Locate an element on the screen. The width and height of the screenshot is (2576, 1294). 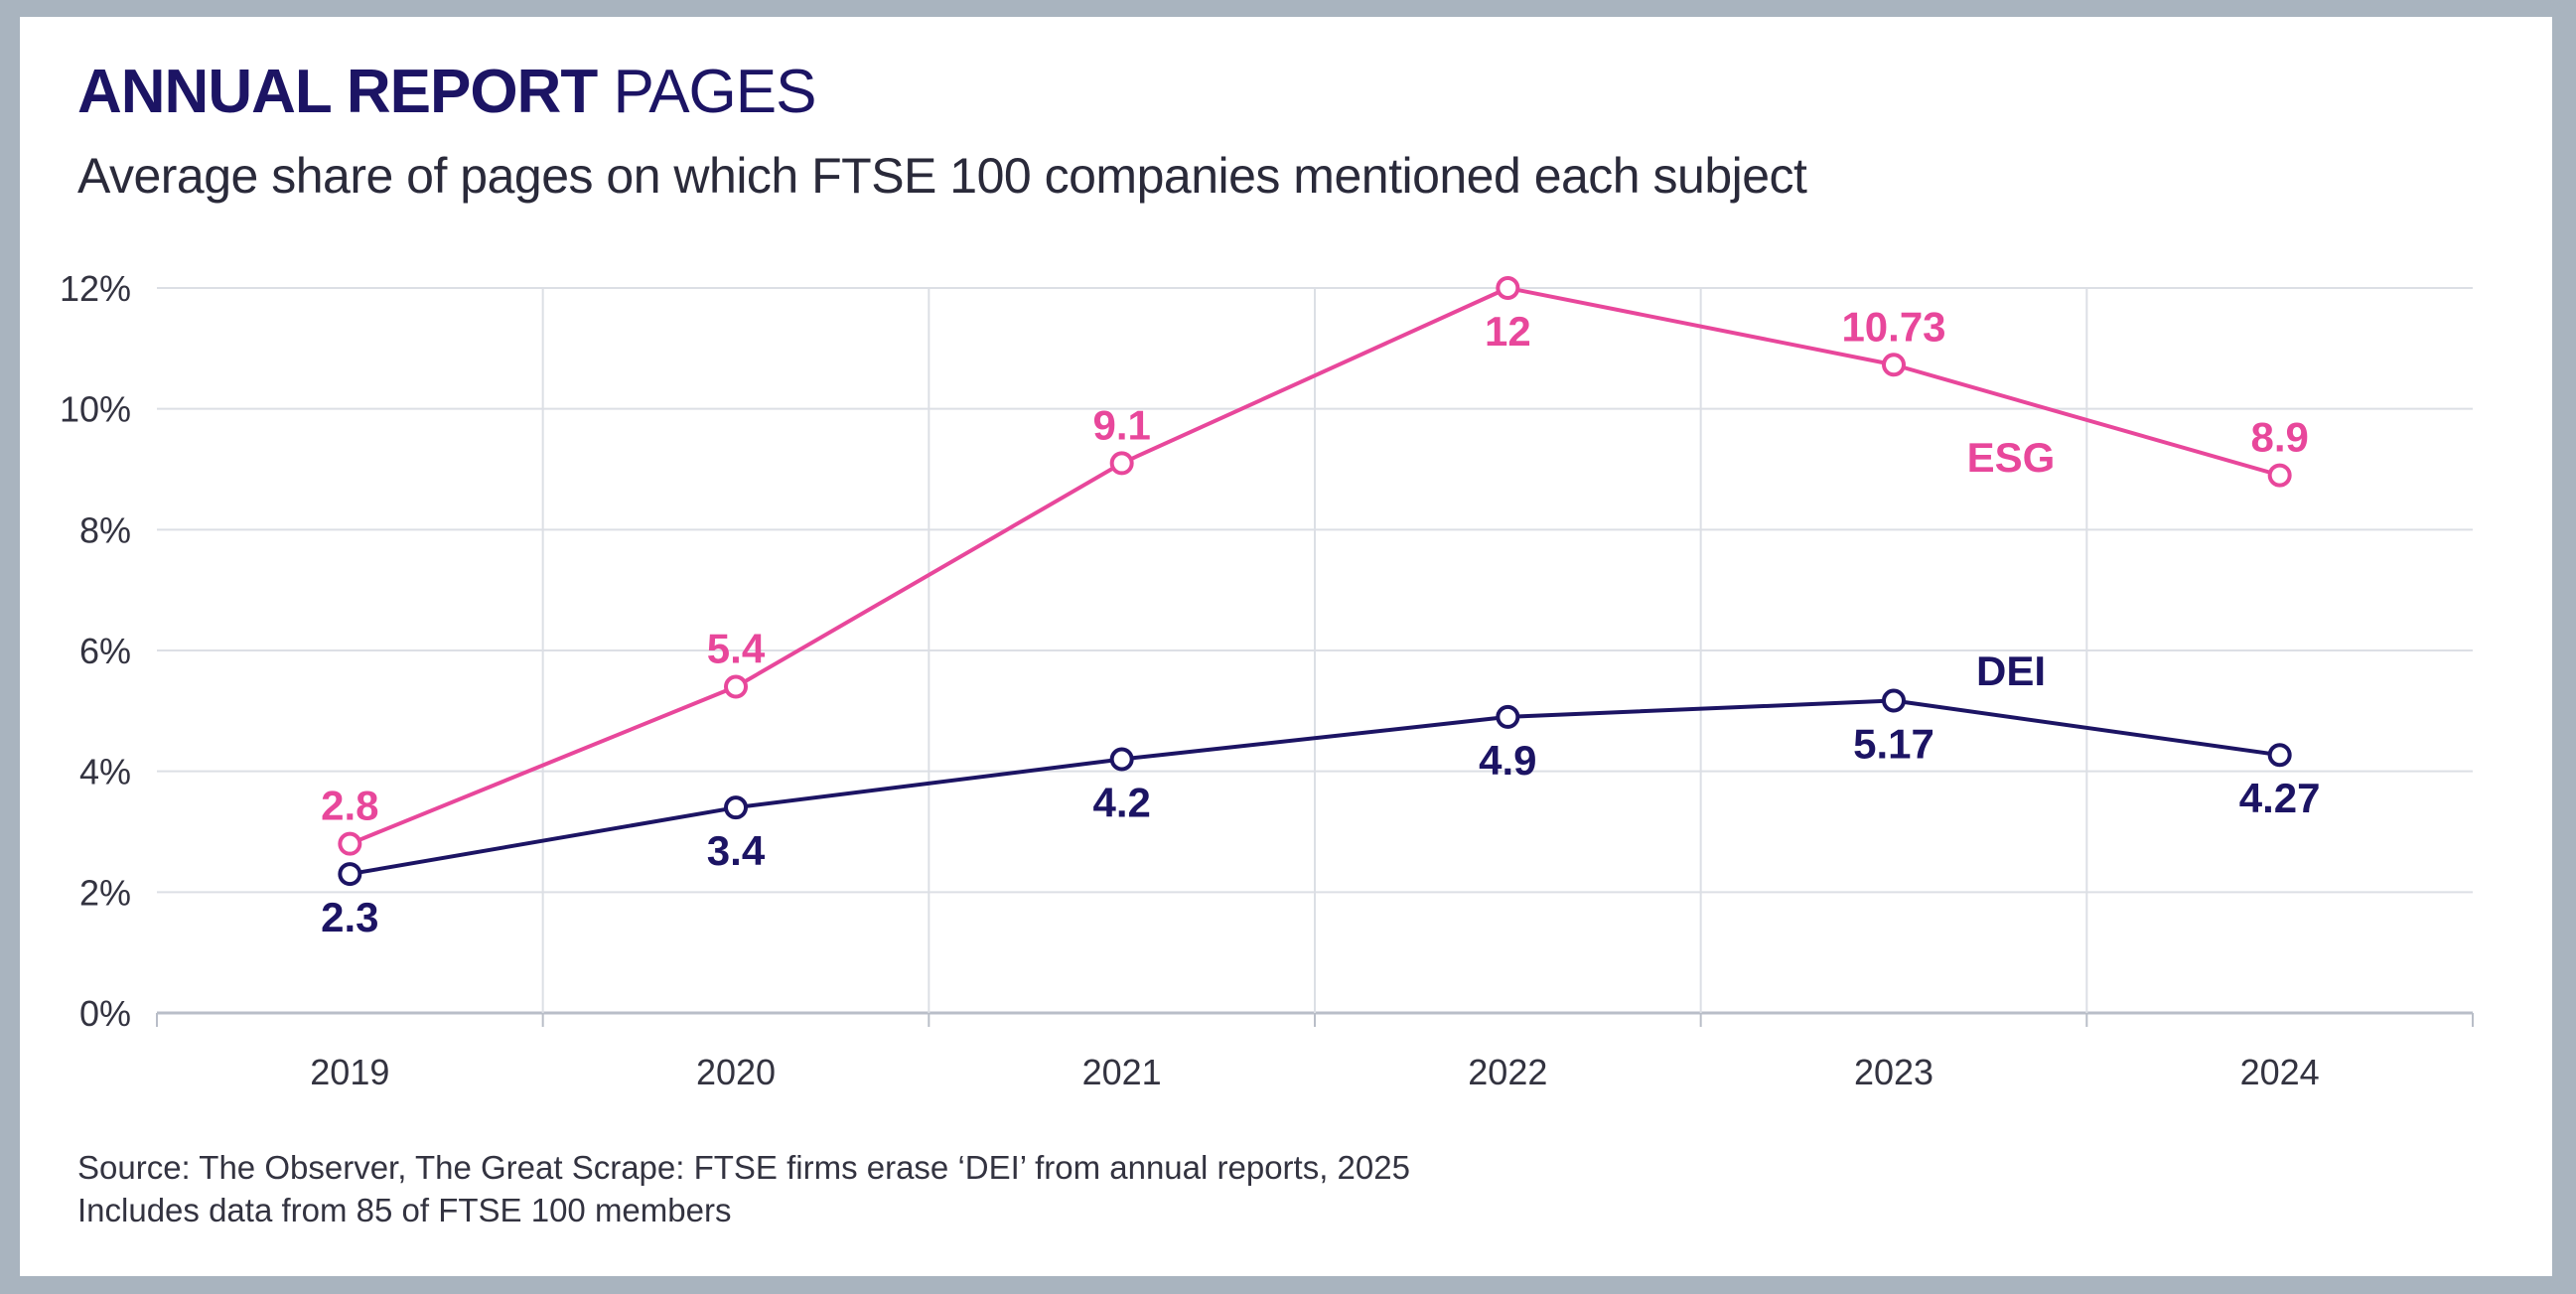
esg-data-label: 9.1 is located at coordinates (1121, 424).